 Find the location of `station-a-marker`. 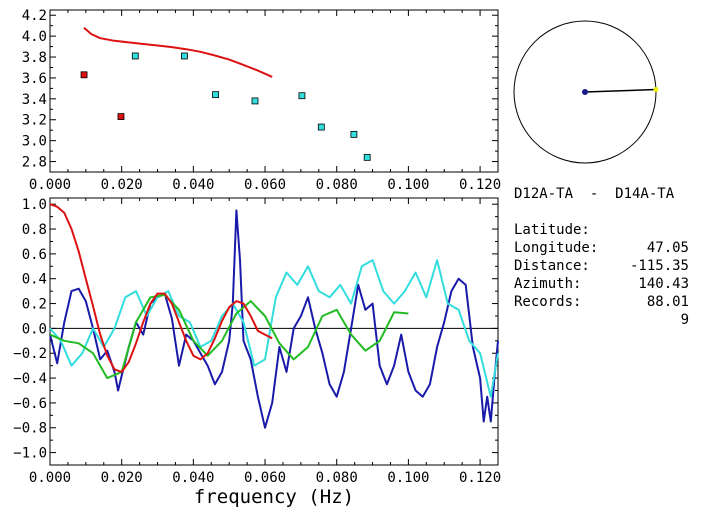

station-a-marker is located at coordinates (585, 92).